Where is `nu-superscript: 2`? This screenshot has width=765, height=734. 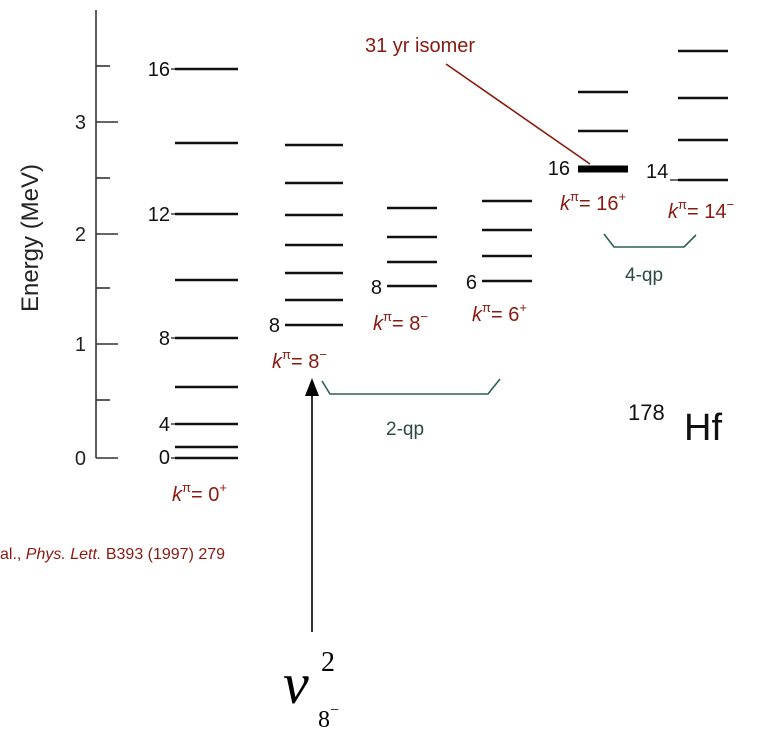
nu-superscript: 2 is located at coordinates (328, 662).